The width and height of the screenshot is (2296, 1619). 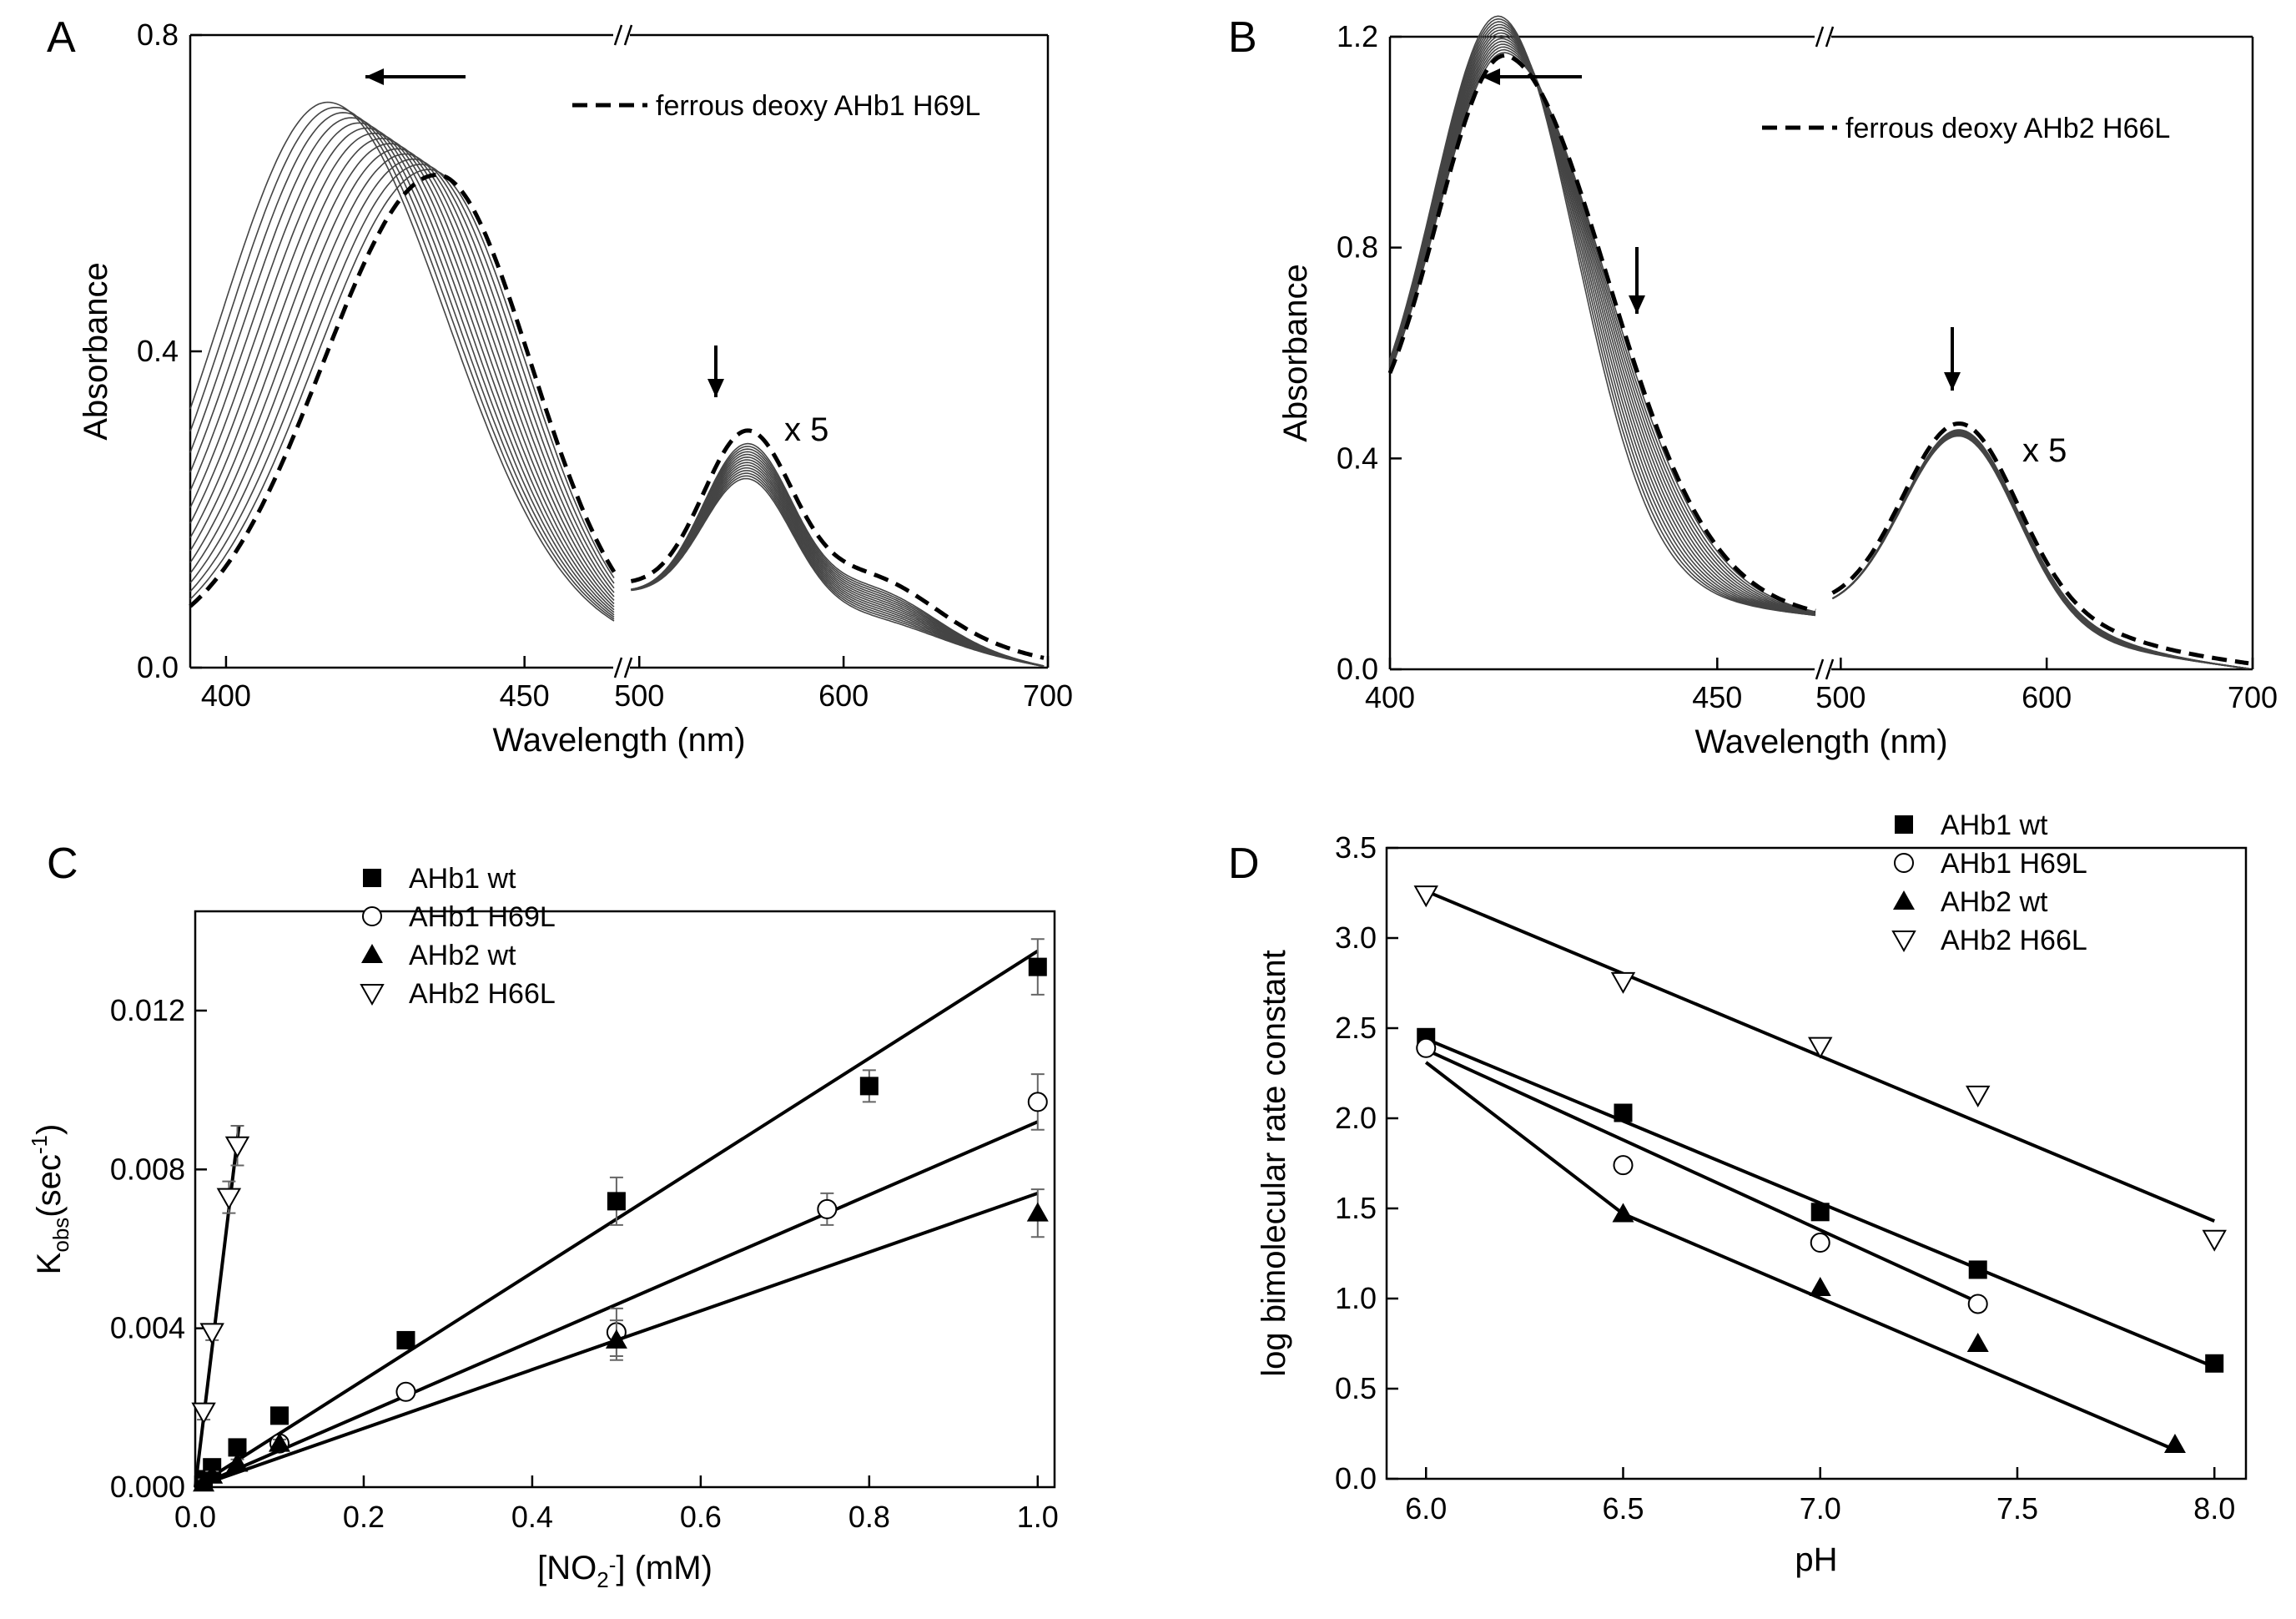 What do you see at coordinates (1623, 1508) in the screenshot?
I see `x-tick-label: 6.5` at bounding box center [1623, 1508].